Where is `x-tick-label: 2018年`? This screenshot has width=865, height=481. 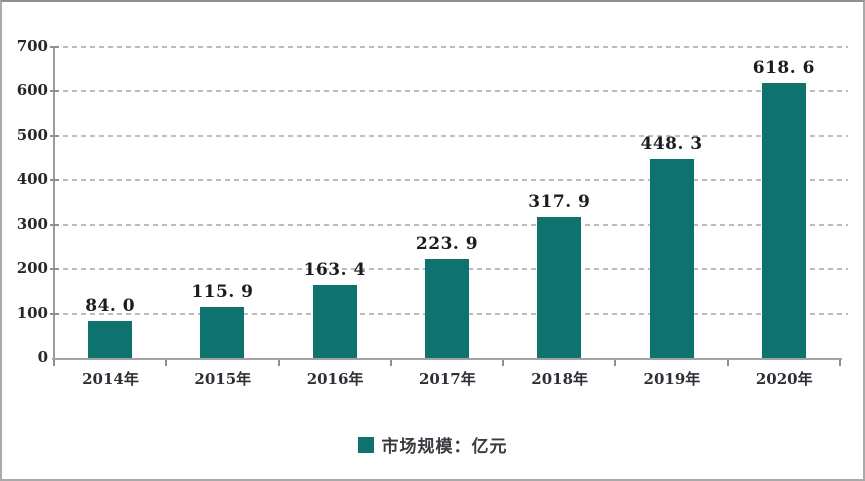
x-tick-label: 2018年 is located at coordinates (560, 379).